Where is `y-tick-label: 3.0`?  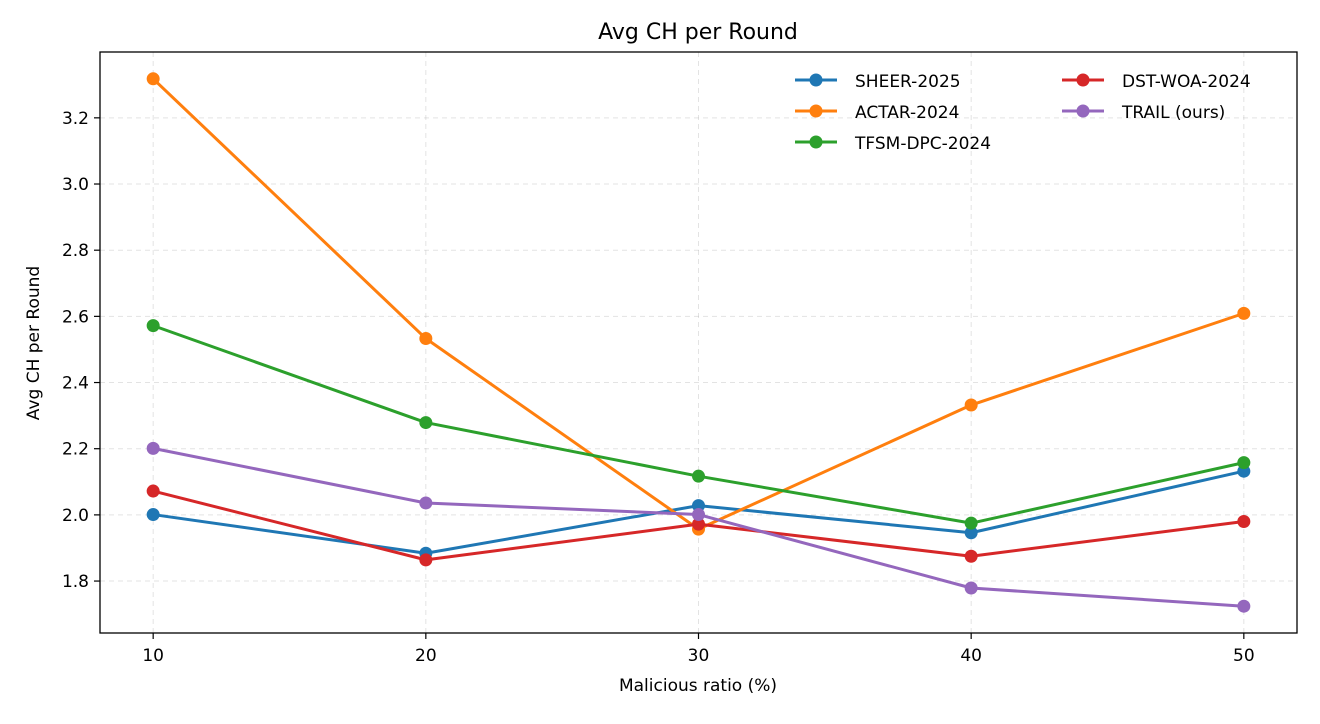
y-tick-label: 3.0 is located at coordinates (75, 185).